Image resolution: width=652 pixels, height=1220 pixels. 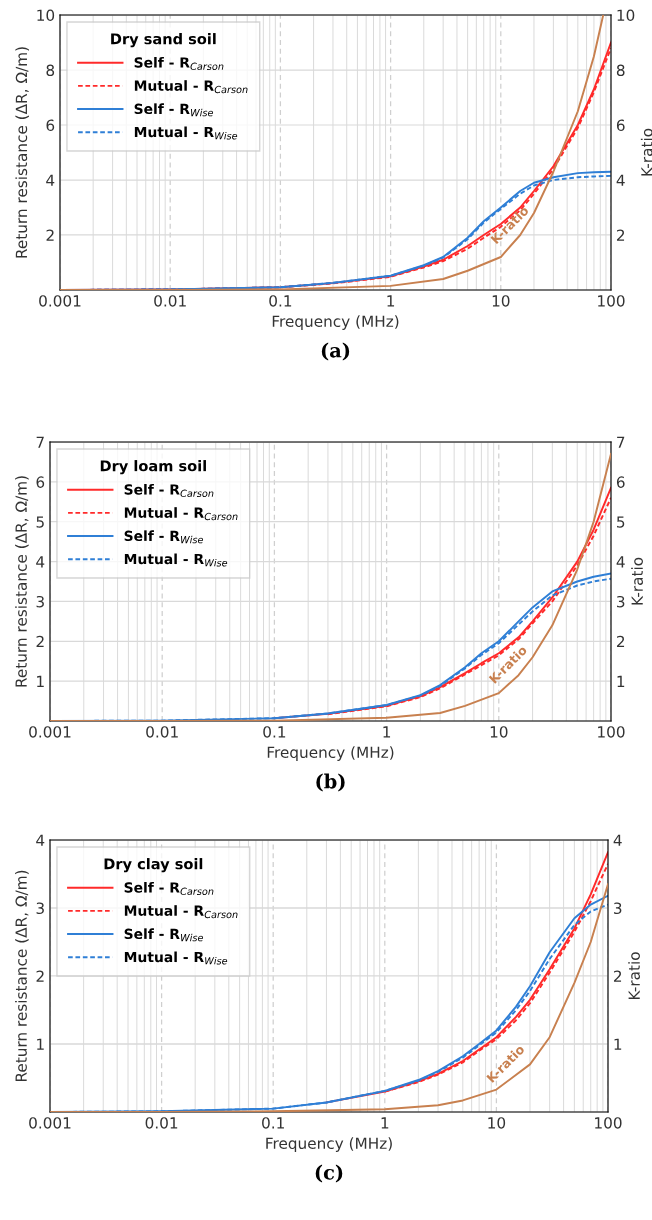 I want to click on legend-title: Dry clay soil, so click(x=153, y=865).